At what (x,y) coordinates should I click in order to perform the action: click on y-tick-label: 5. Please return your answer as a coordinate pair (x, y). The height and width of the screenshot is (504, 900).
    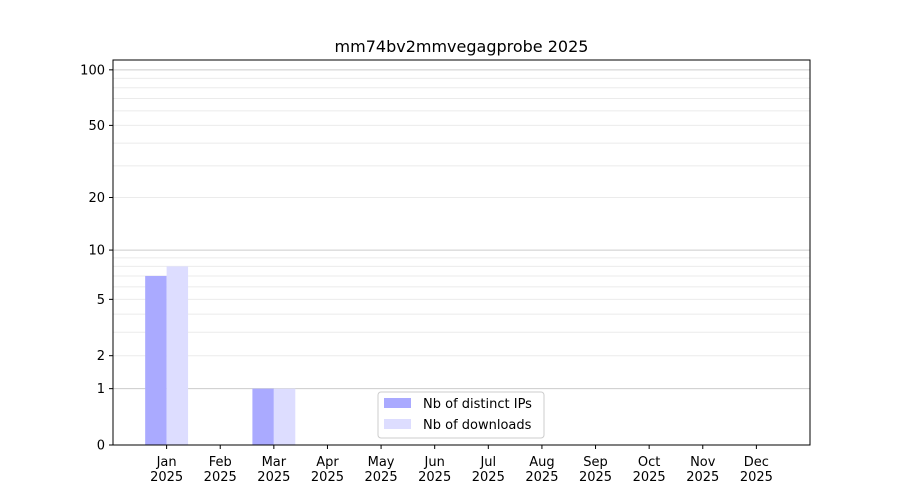
    Looking at the image, I should click on (101, 300).